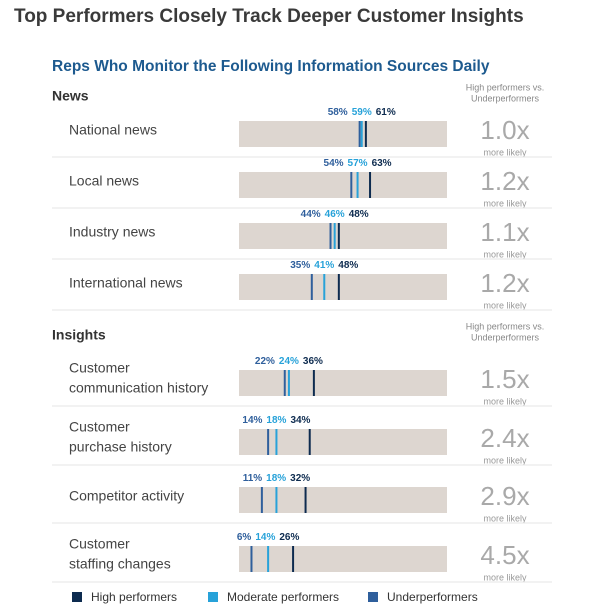  I want to click on value-label: 32%, so click(300, 478).